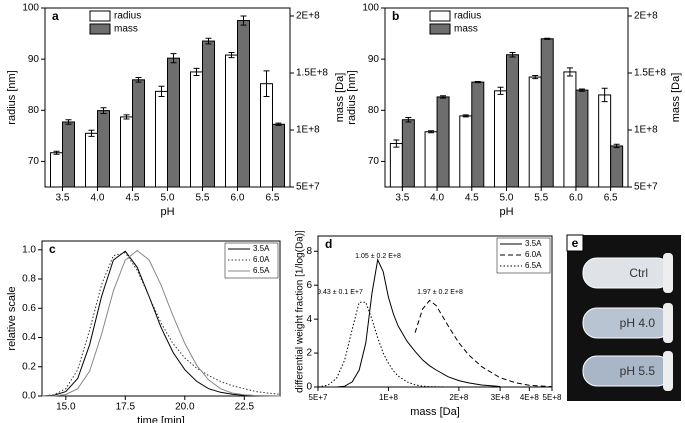  I want to click on y-tick-label: 80, so click(34, 110).